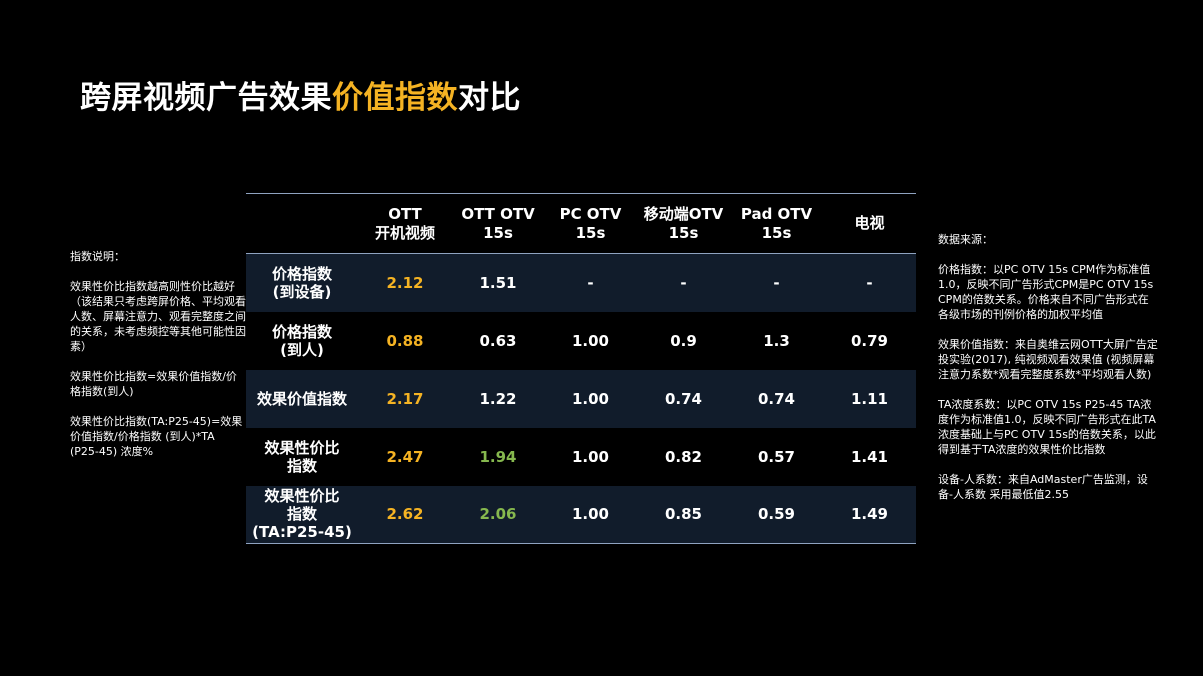 This screenshot has height=676, width=1203. I want to click on header-cell: 电视, so click(869, 223).